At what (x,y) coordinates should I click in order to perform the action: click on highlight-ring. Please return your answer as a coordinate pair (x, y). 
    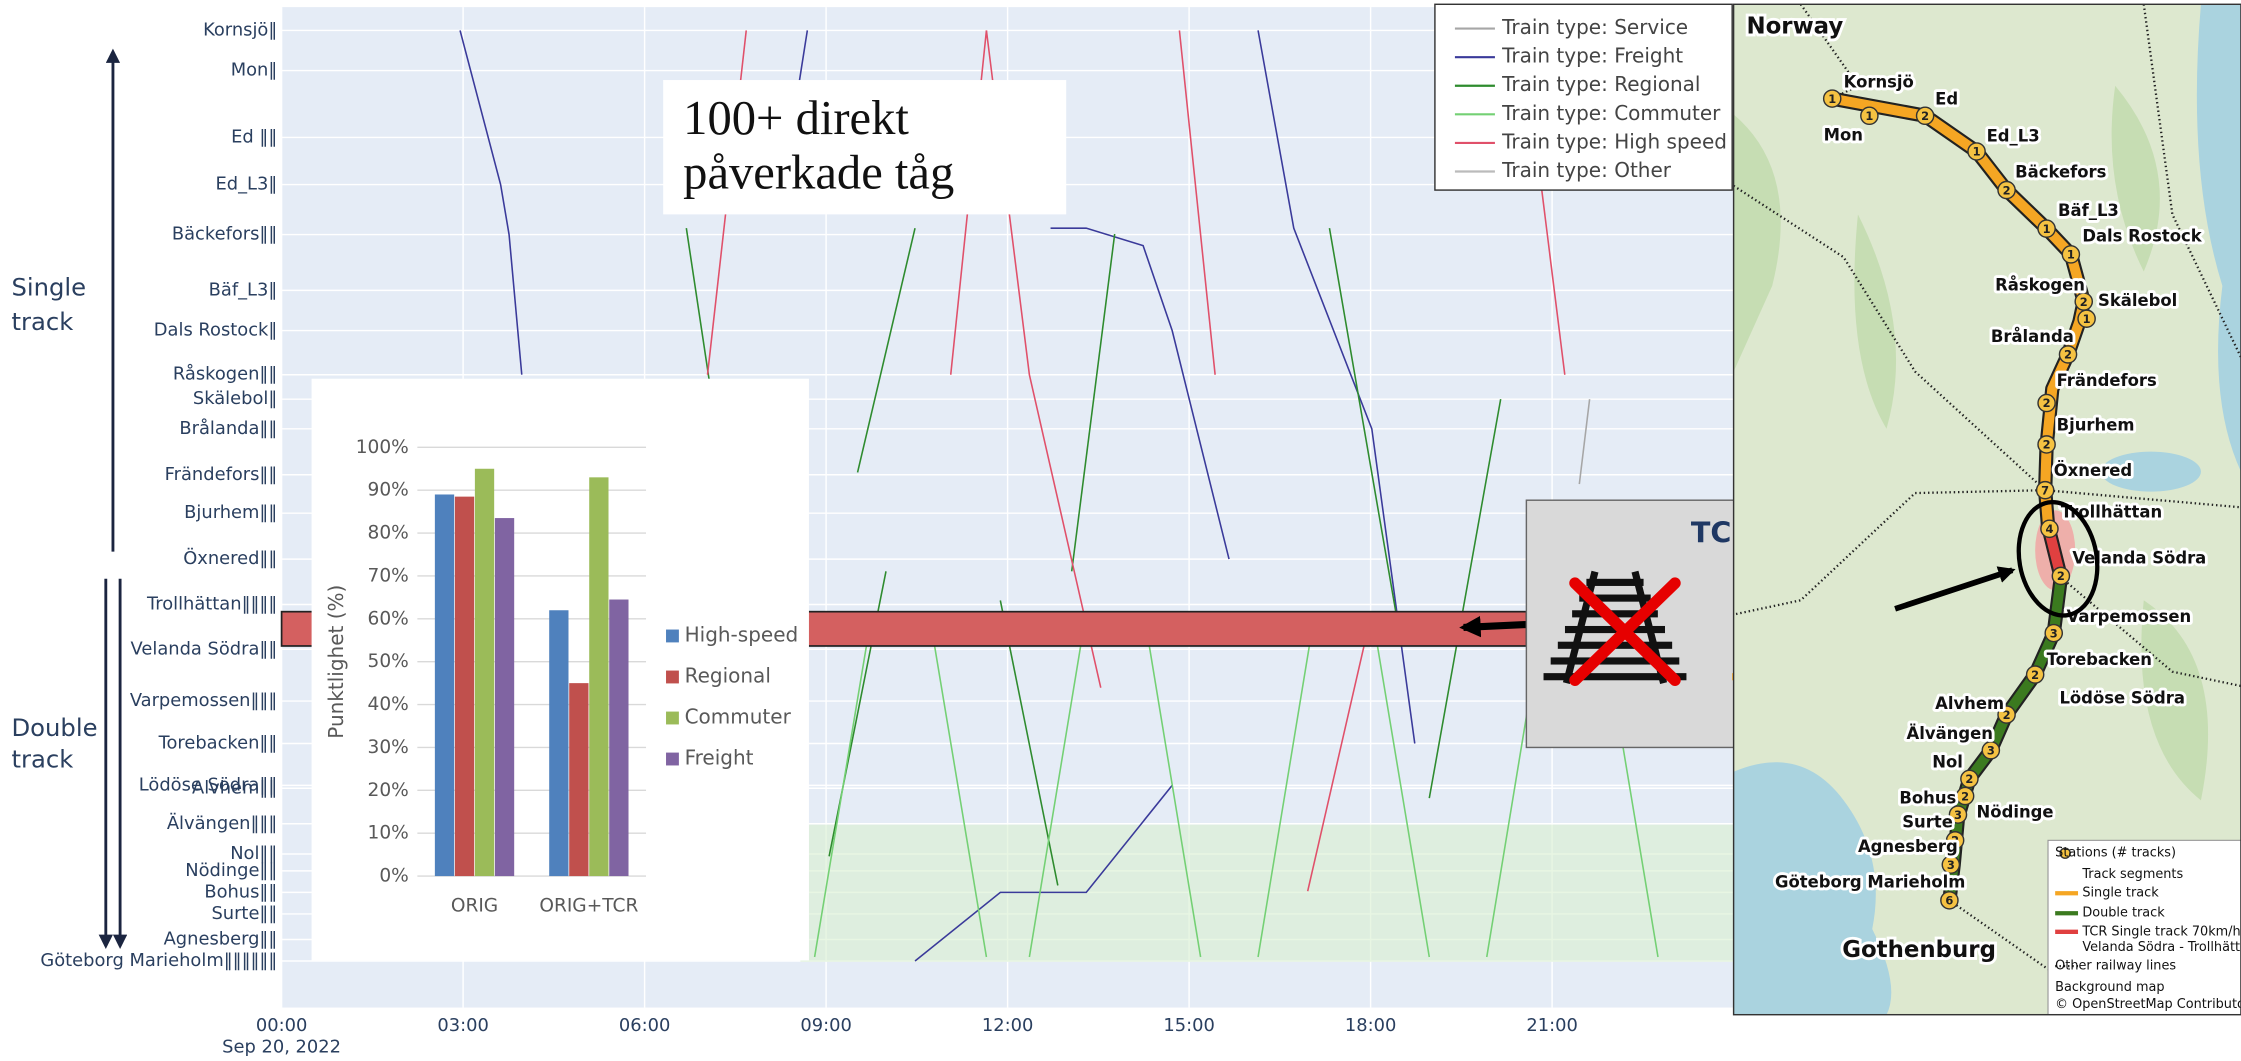
    Looking at the image, I should click on (2058, 558).